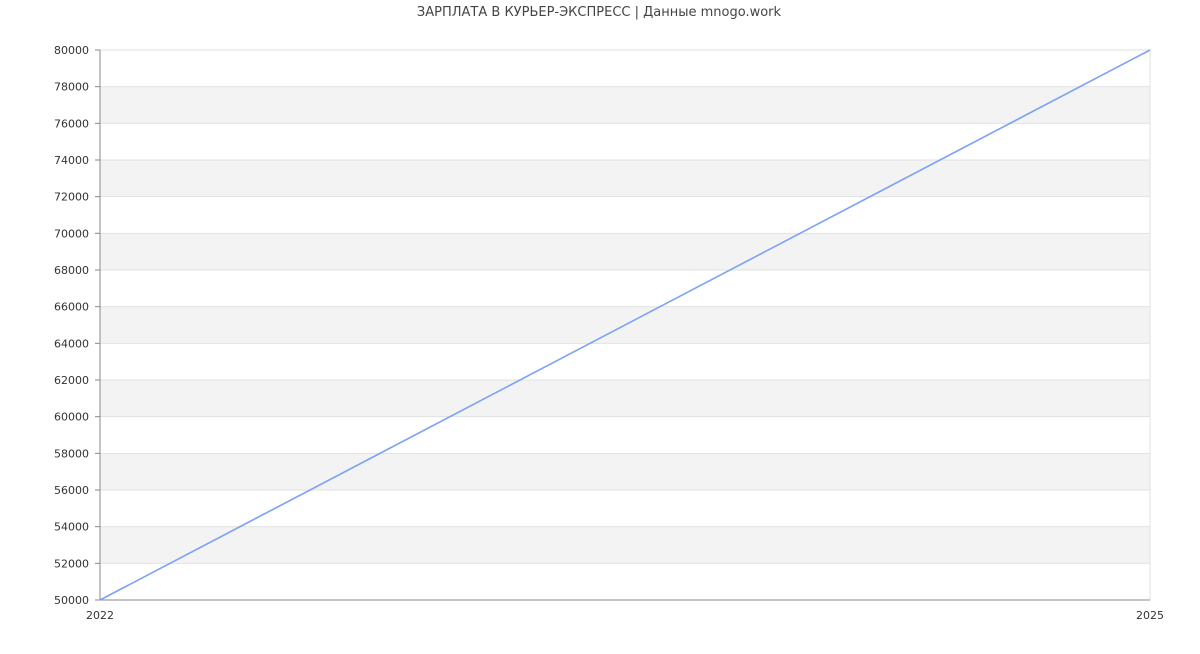 The image size is (1200, 654). What do you see at coordinates (1150, 615) in the screenshot?
I see `x-tick-label: 2025` at bounding box center [1150, 615].